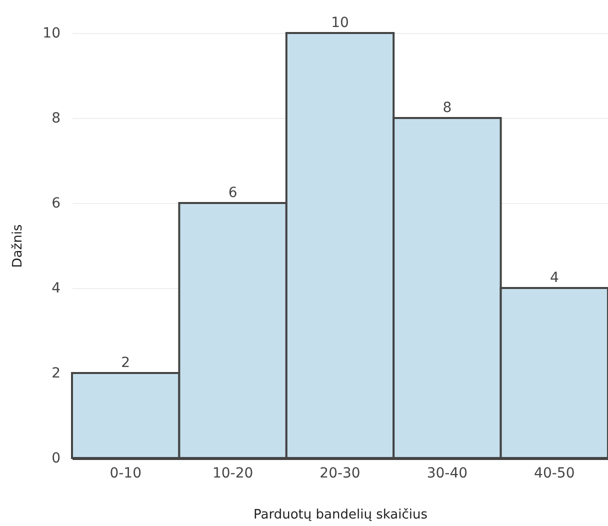 Image resolution: width=608 pixels, height=526 pixels. I want to click on x-axis-title: Parduotų bandelių skaičius, so click(341, 515).